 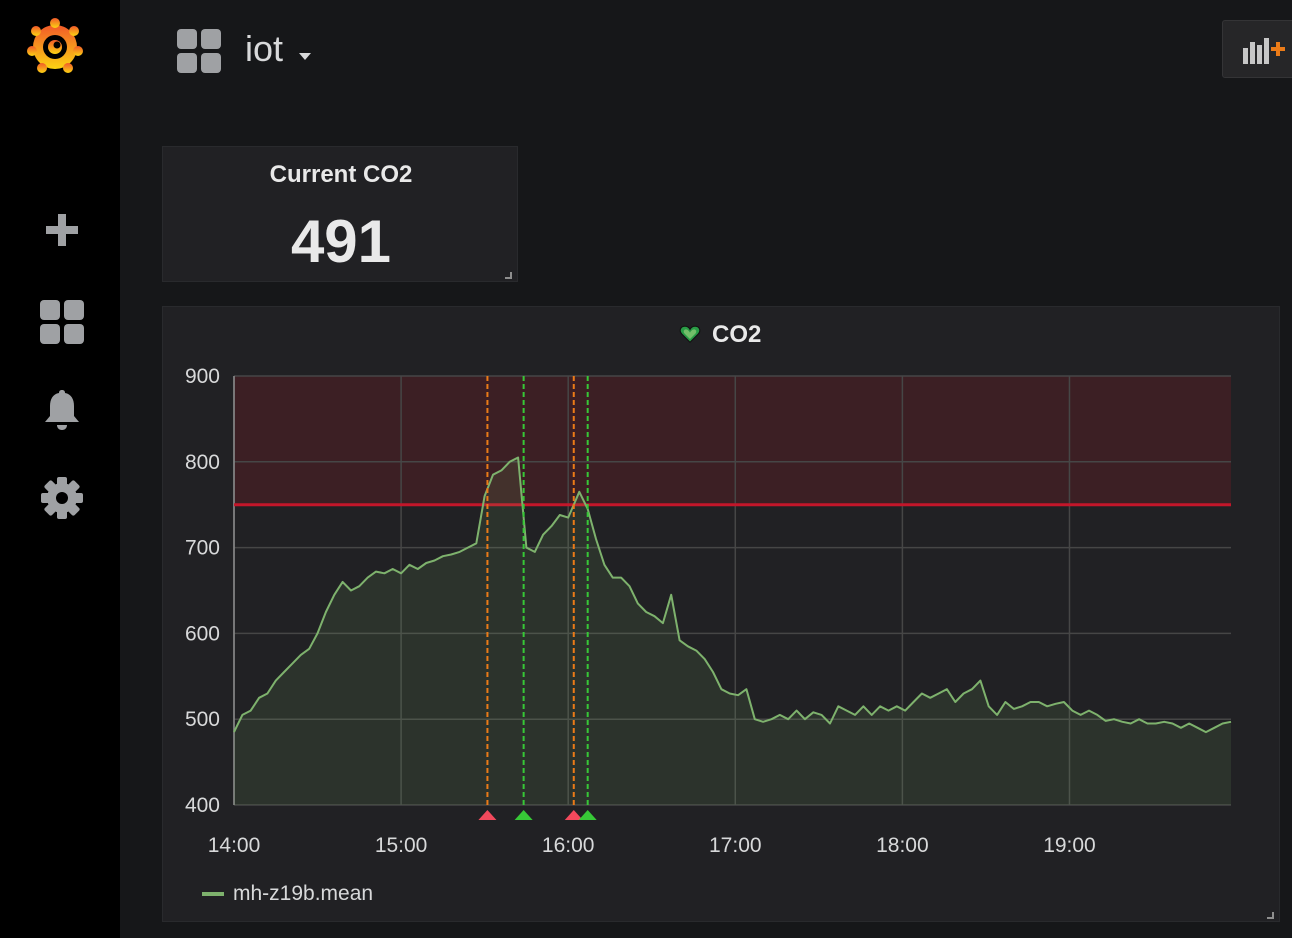 What do you see at coordinates (199, 51) in the screenshot?
I see `dashboard-grid-icon` at bounding box center [199, 51].